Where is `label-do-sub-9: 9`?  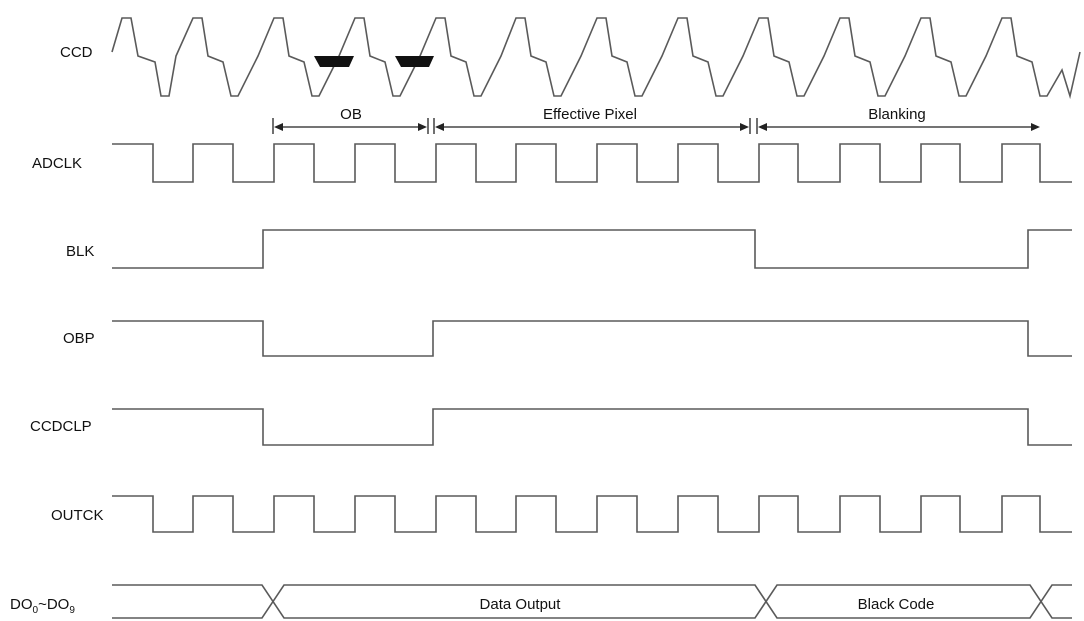
label-do-sub-9: 9 is located at coordinates (72, 610).